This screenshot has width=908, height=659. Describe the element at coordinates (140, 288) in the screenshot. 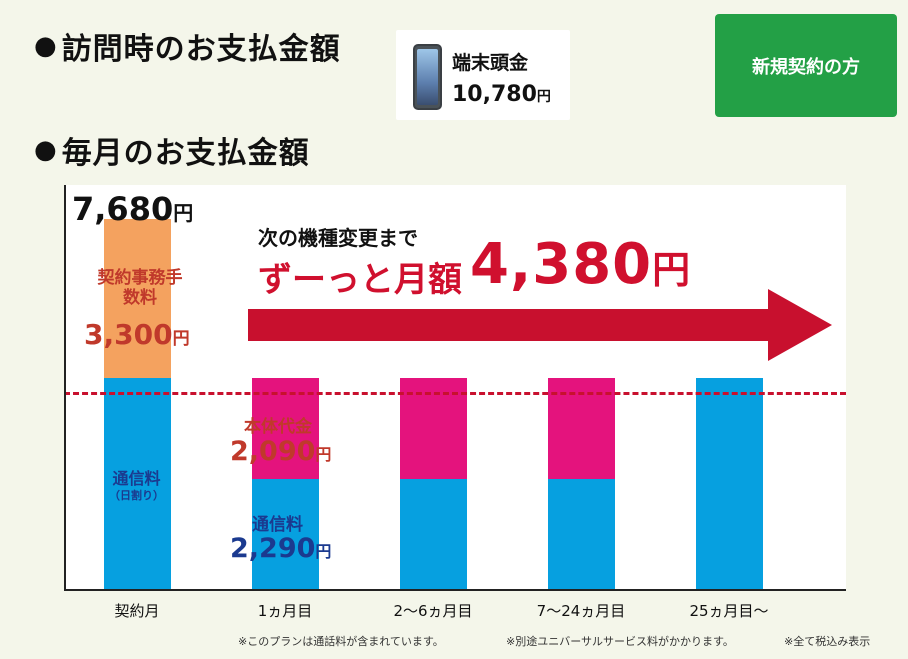

I see `contract-fee-label: 契約事務手数料` at that location.